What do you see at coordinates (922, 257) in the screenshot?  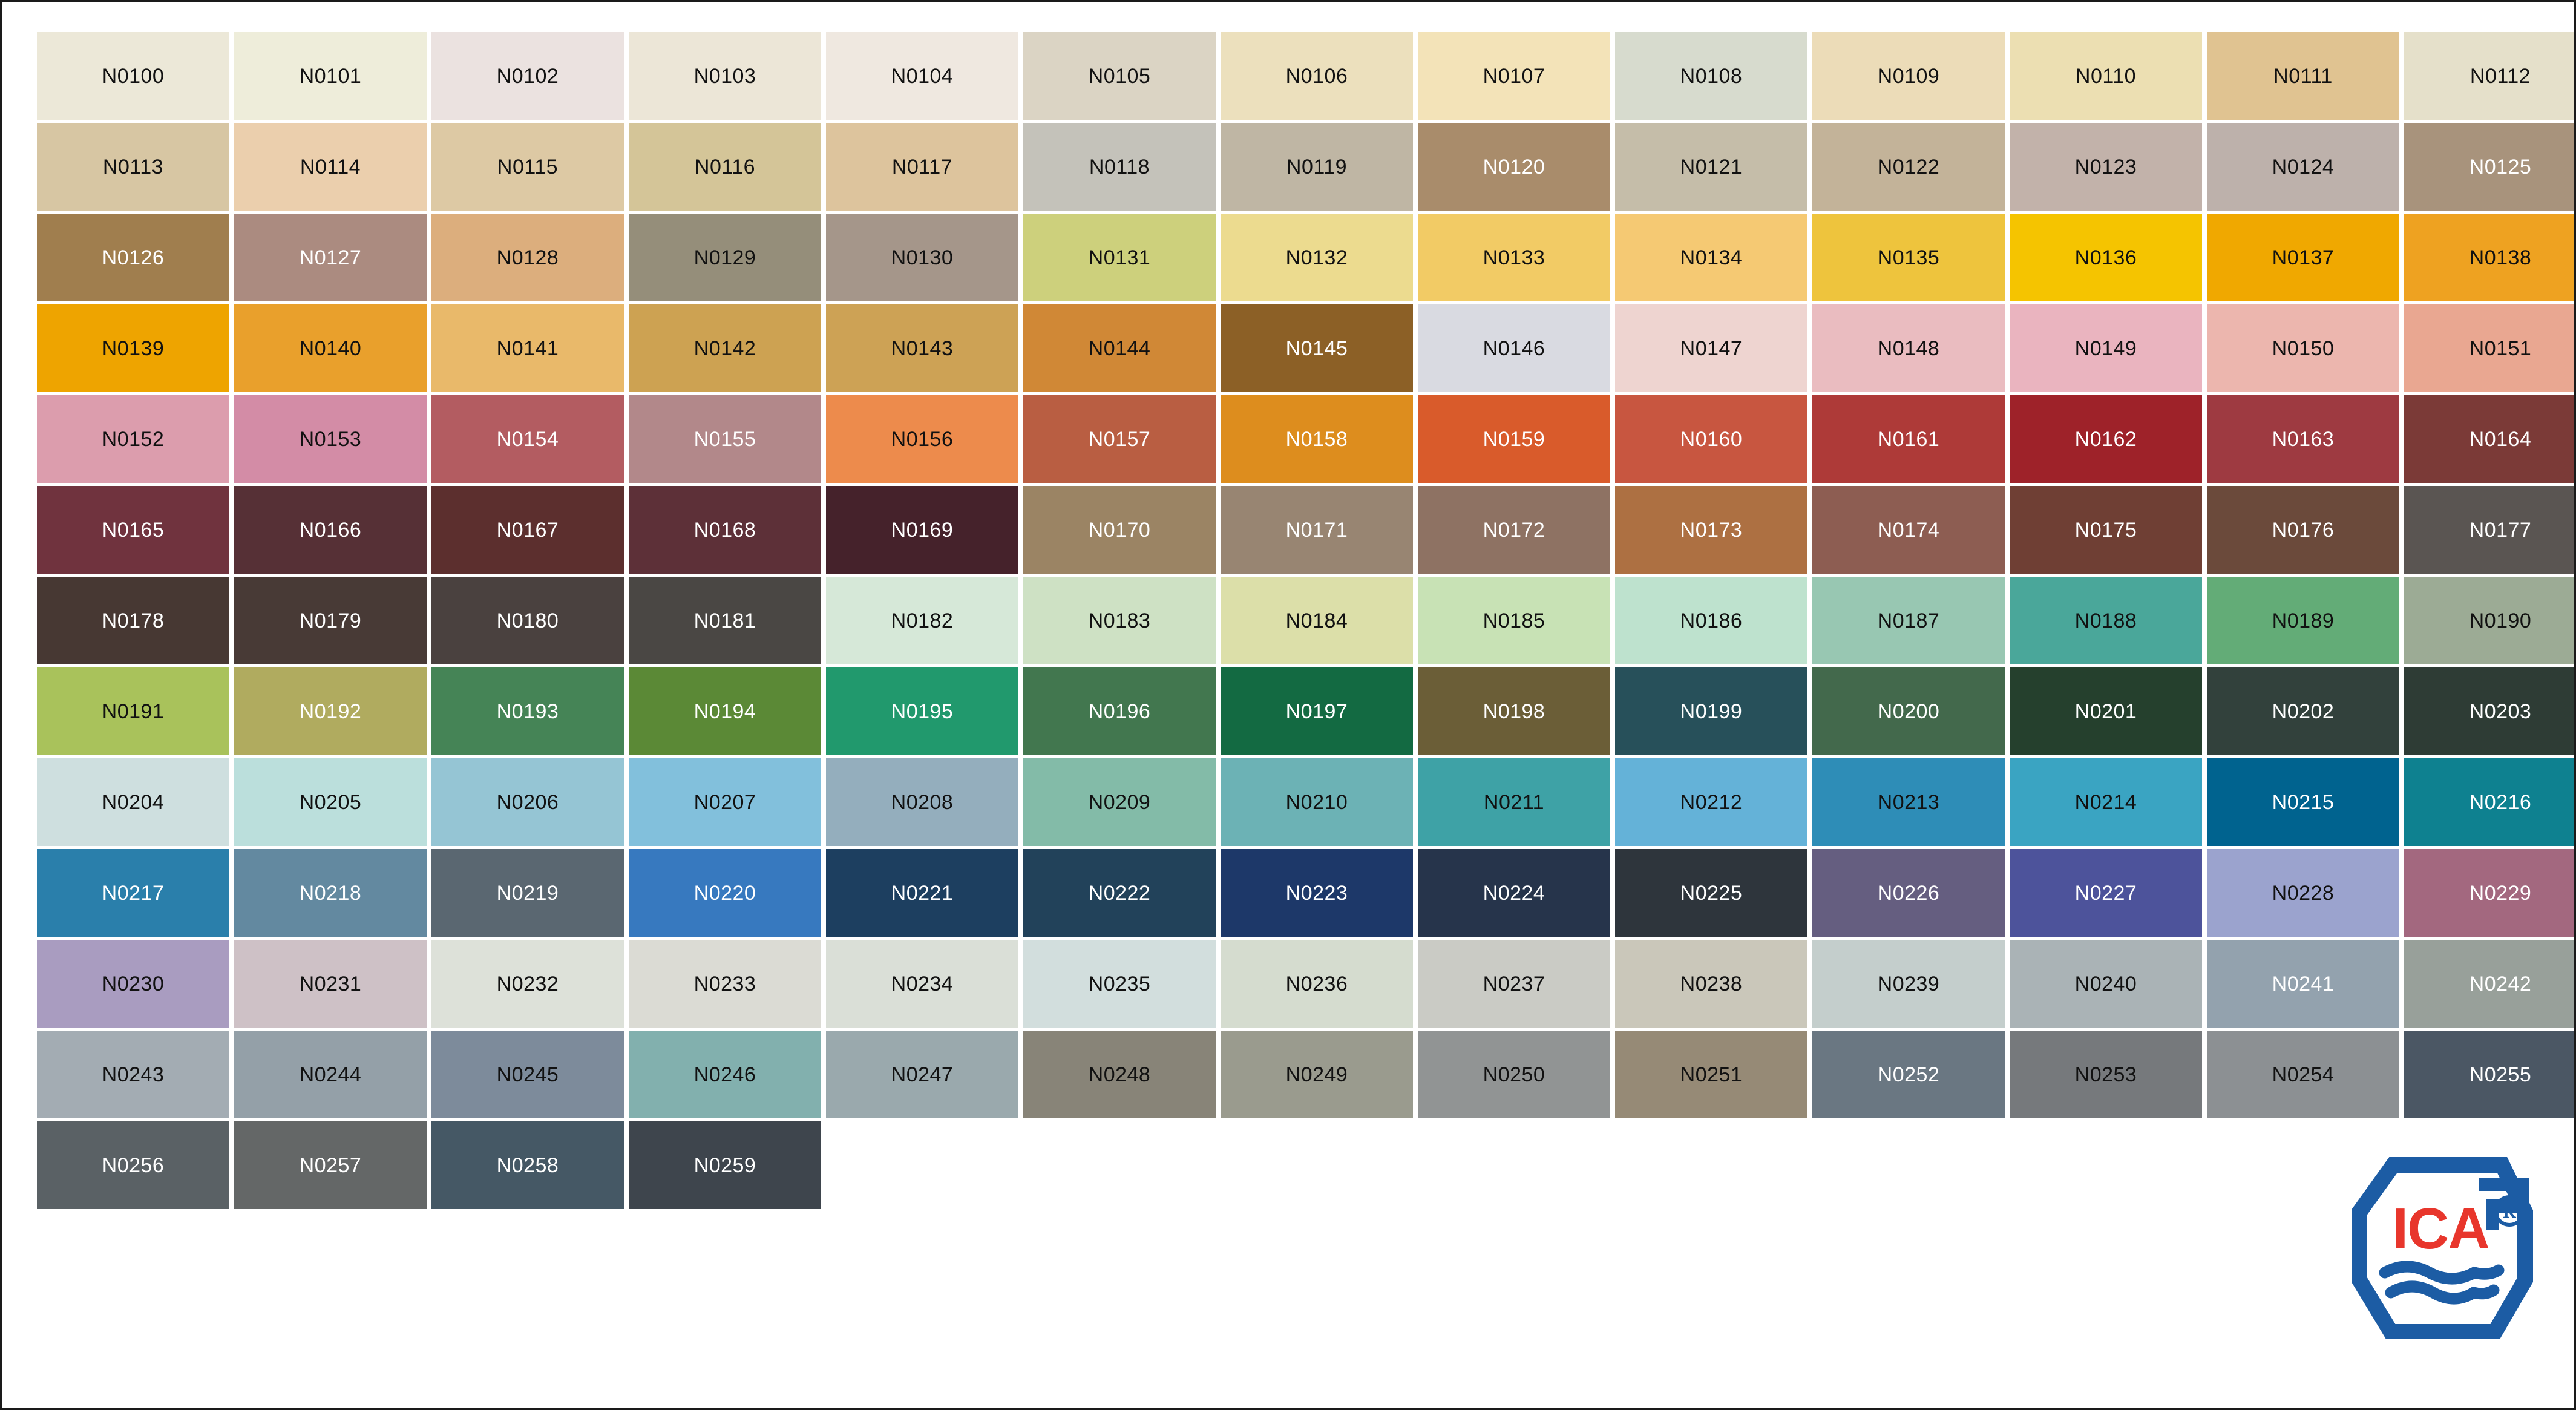 I see `colour-swatch: N0130` at bounding box center [922, 257].